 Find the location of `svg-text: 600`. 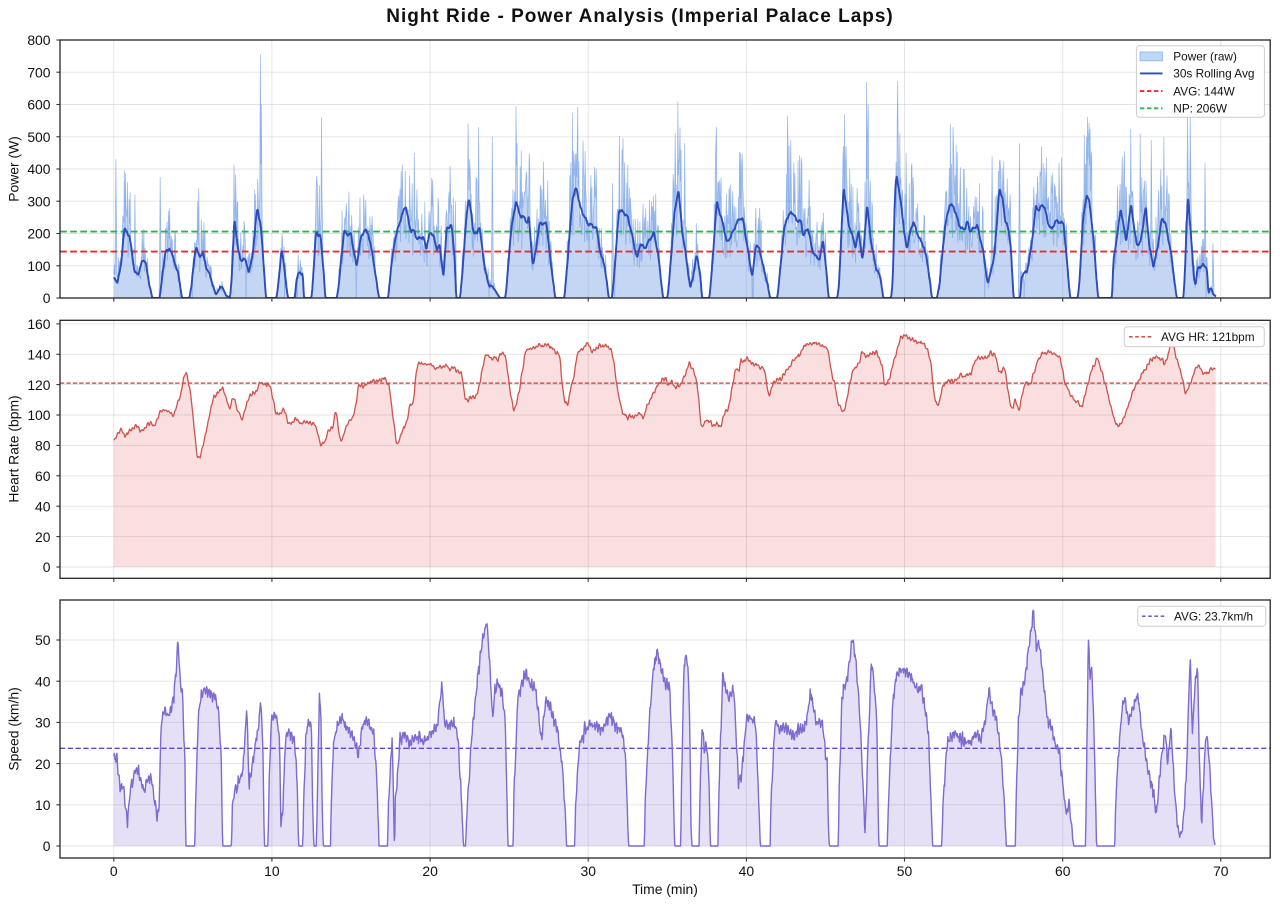

svg-text: 600 is located at coordinates (38, 105).